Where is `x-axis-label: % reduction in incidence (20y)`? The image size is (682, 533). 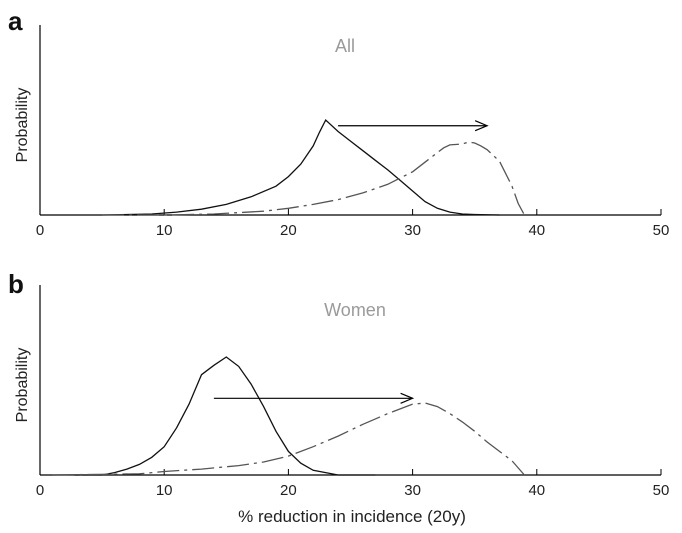
x-axis-label: % reduction in incidence (20y) is located at coordinates (352, 516).